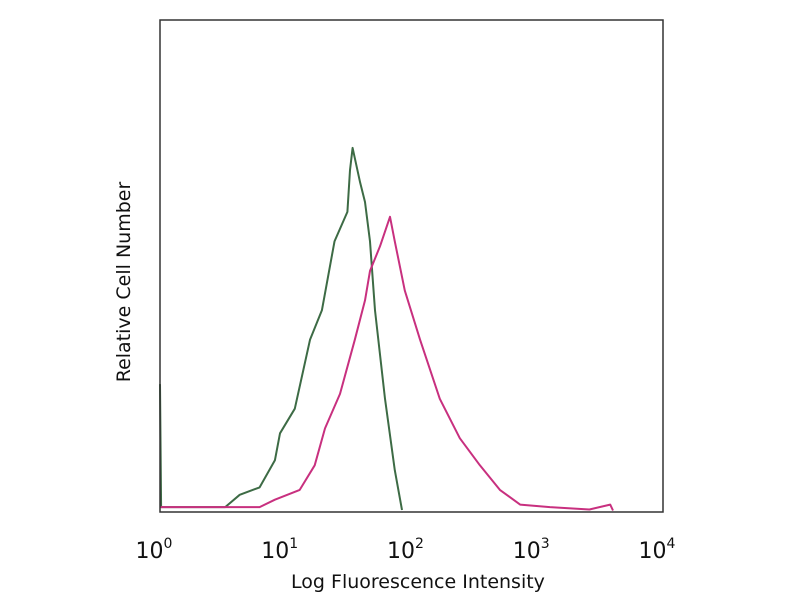 The height and width of the screenshot is (600, 800). What do you see at coordinates (124, 282) in the screenshot?
I see `y-axis-label: Relative Cell Number` at bounding box center [124, 282].